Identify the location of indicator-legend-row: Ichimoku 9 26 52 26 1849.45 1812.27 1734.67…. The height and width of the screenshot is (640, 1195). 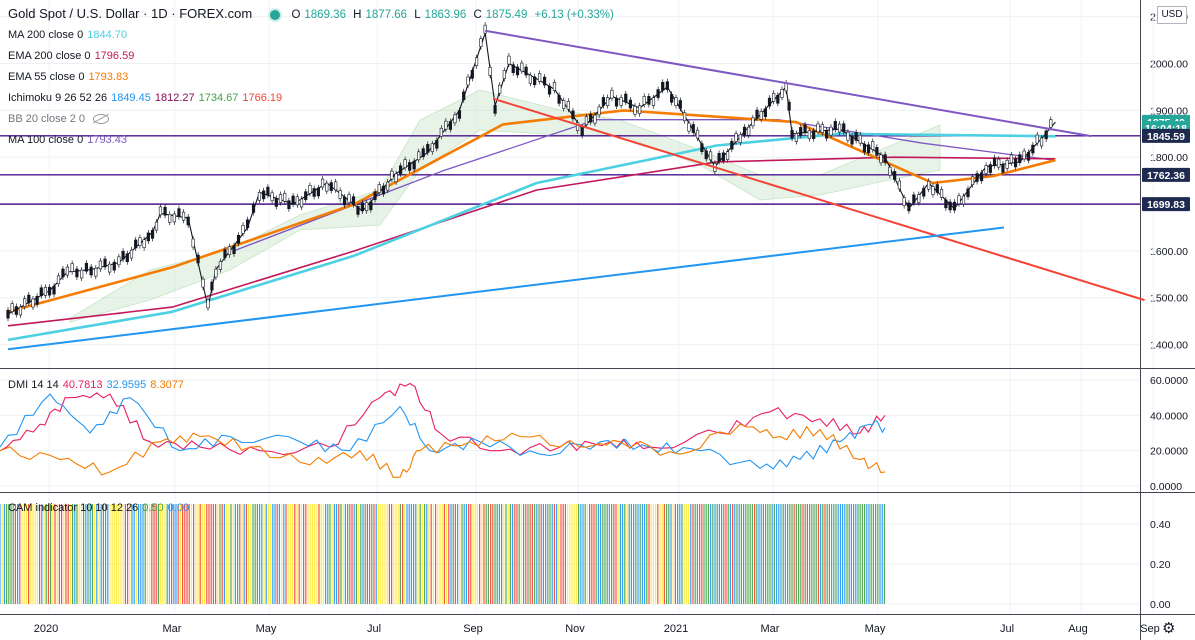
(147, 98).